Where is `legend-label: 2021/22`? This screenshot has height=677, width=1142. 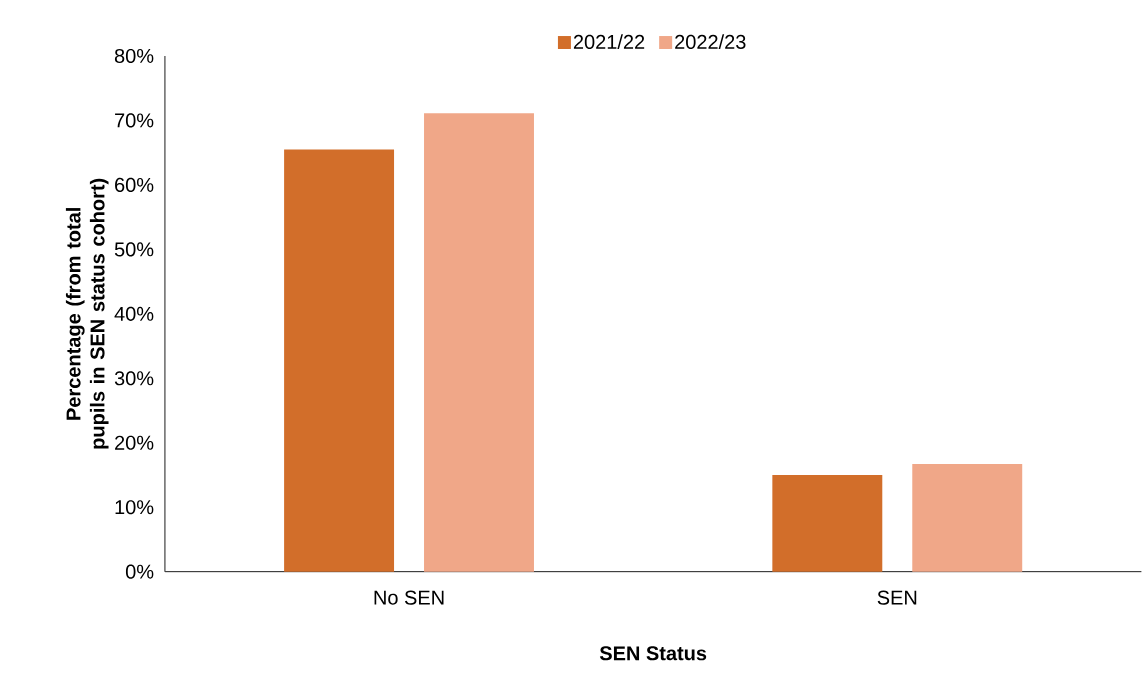 legend-label: 2021/22 is located at coordinates (609, 42).